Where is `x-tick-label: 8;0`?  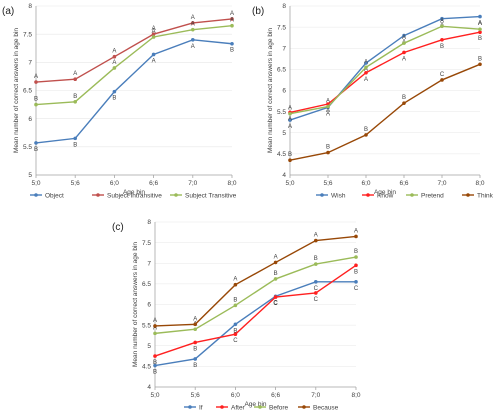
x-tick-label: 8;0 is located at coordinates (231, 183).